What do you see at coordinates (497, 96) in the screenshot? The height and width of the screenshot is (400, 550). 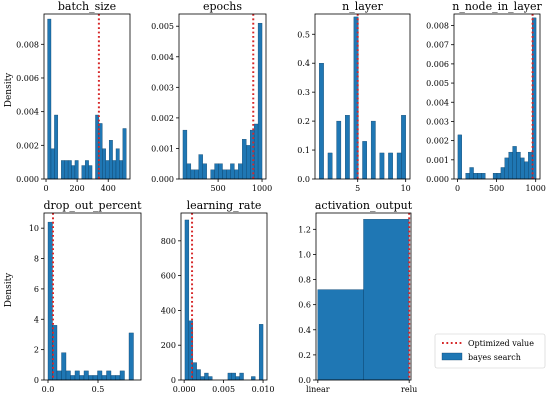 I see `axes-frame-n_node_in_layer` at bounding box center [497, 96].